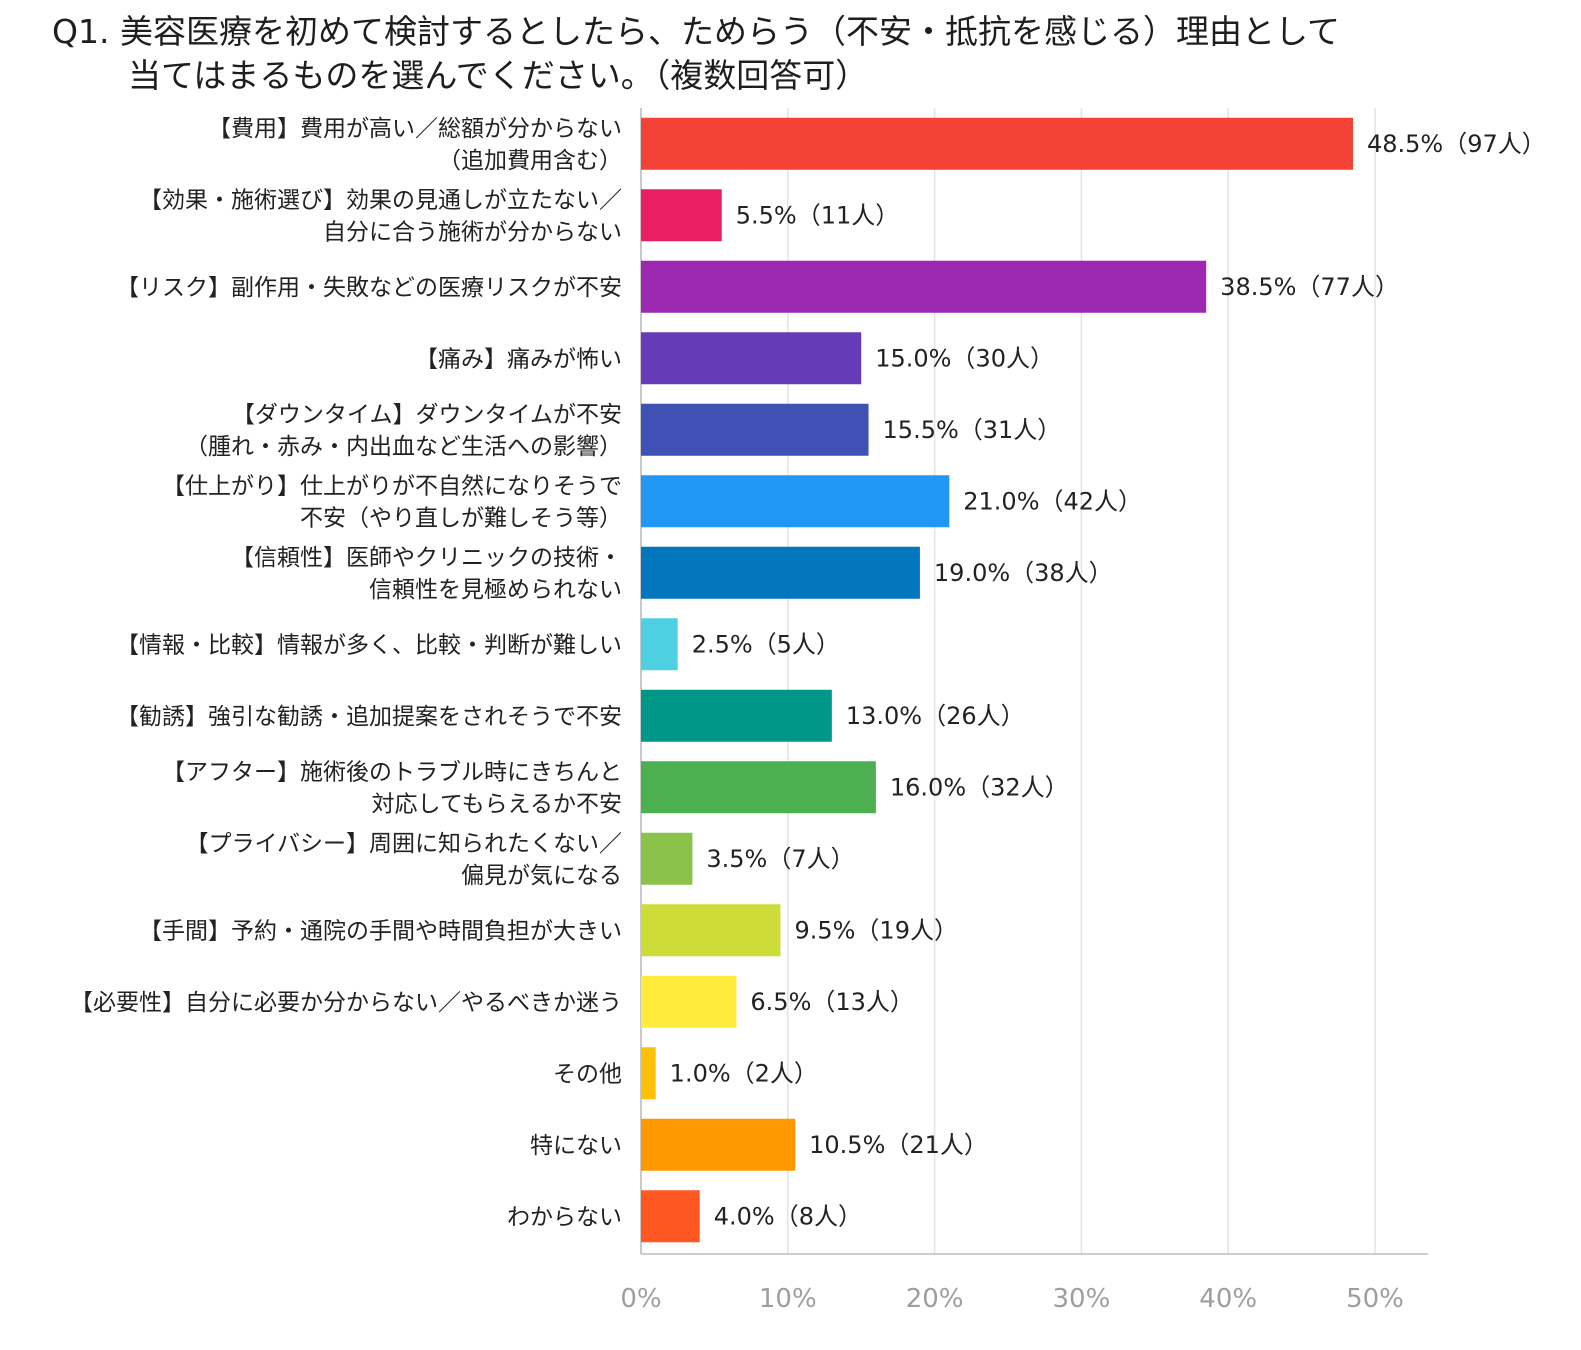  Describe the element at coordinates (1309, 287) in the screenshot. I see `data-label: 38.5%（77人）` at that location.